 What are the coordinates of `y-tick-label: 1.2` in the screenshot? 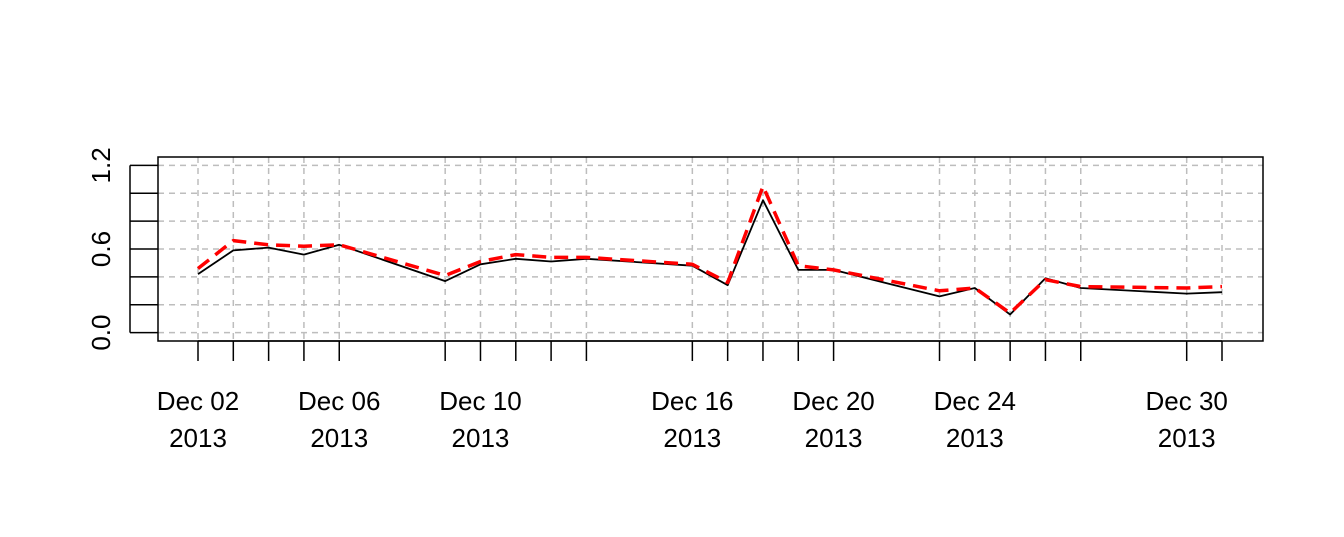 It's located at (101, 165).